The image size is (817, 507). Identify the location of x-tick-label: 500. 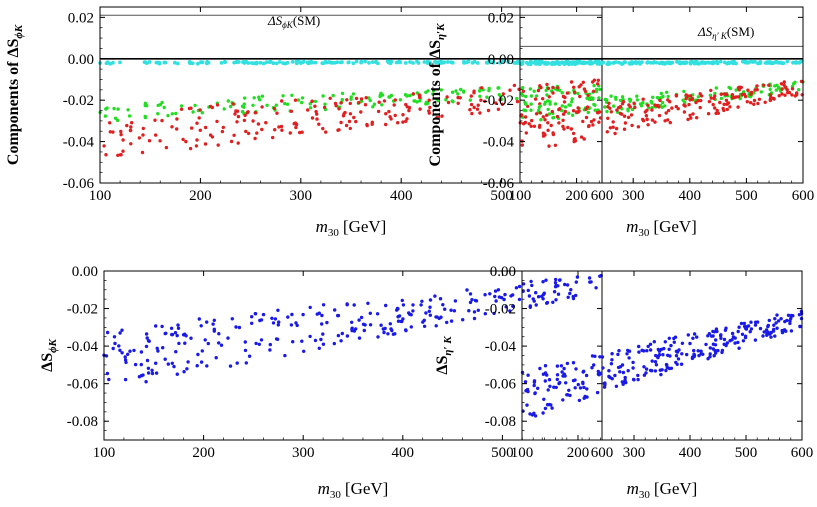
(501, 196).